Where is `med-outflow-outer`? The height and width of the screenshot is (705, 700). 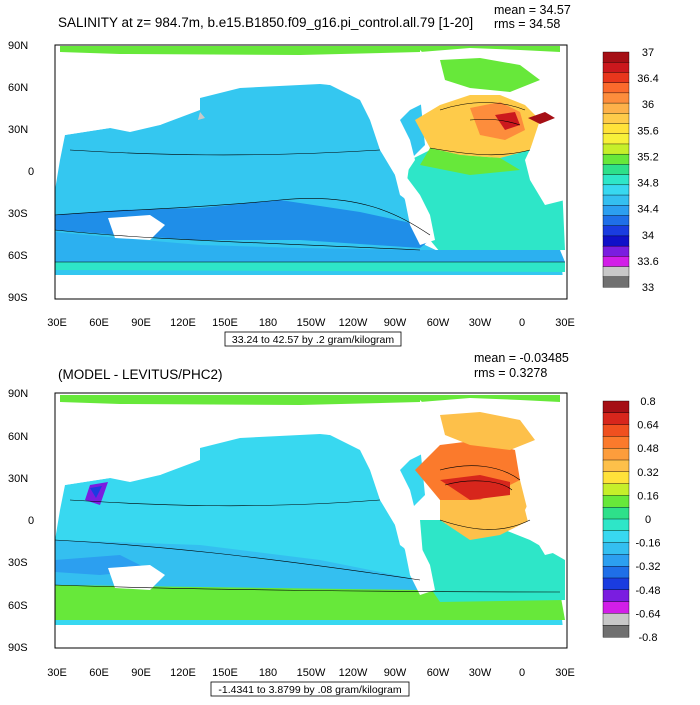
med-outflow-outer is located at coordinates (497, 121).